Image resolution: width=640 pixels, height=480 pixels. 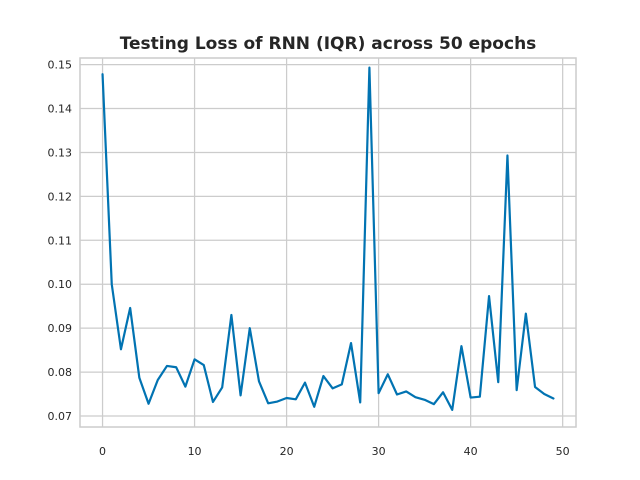 I want to click on y-tick-label: 0.11, so click(x=60, y=240).